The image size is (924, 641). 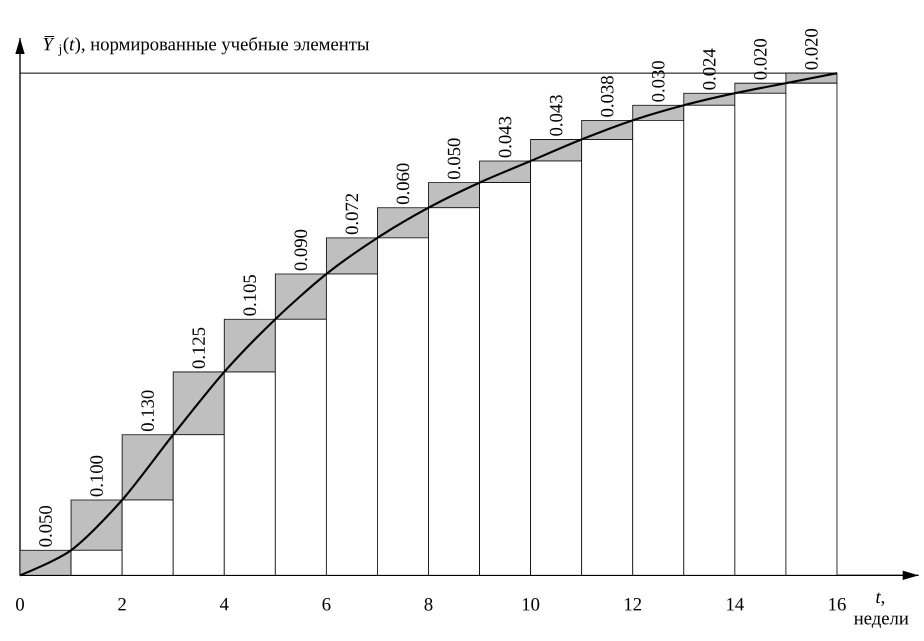 What do you see at coordinates (403, 183) in the screenshot?
I see `data-label: 0.060` at bounding box center [403, 183].